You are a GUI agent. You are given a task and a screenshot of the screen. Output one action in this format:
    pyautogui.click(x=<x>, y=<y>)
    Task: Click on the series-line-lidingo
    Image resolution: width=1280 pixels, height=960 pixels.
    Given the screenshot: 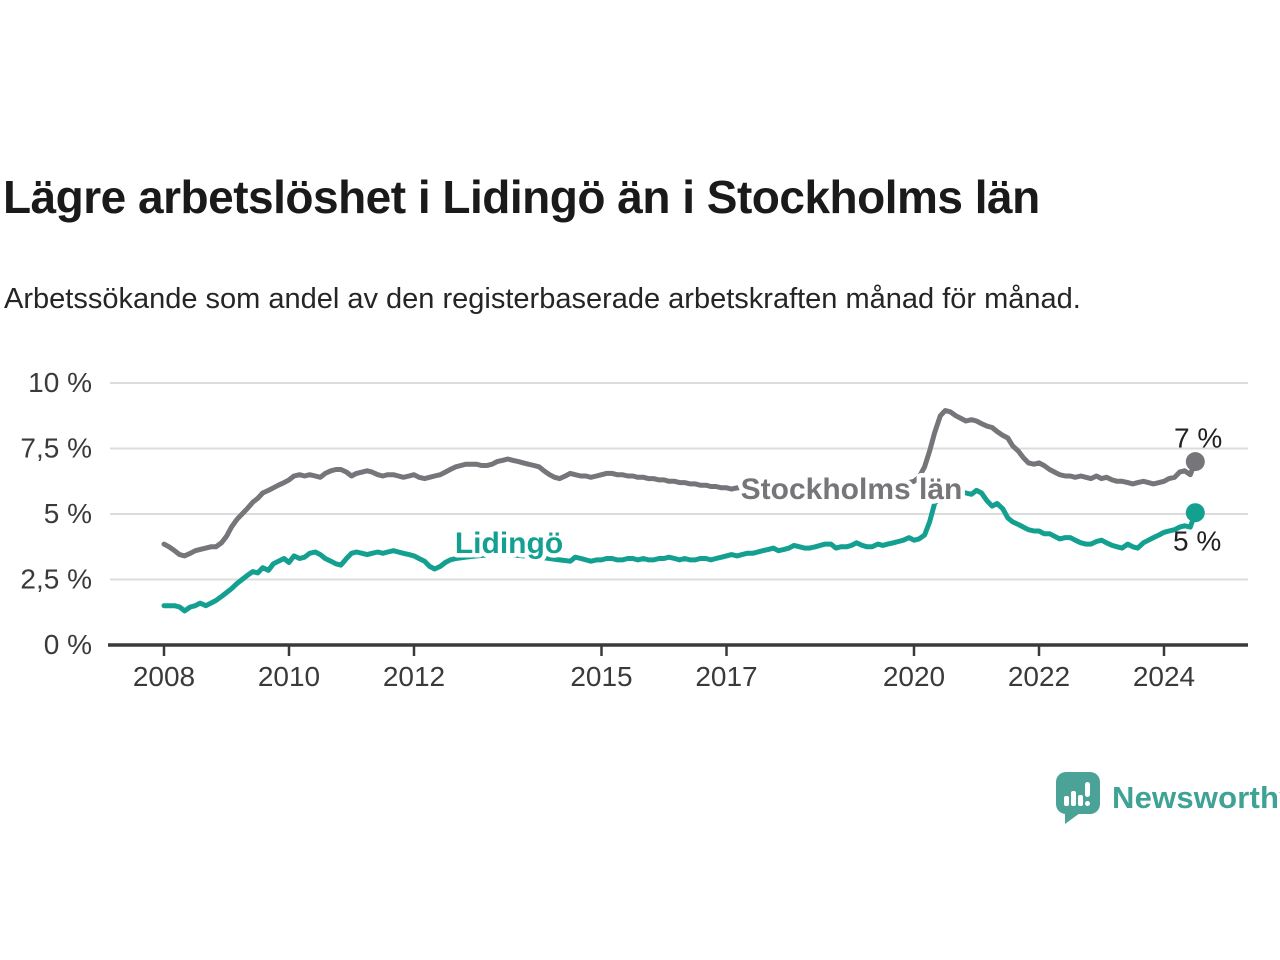 What is the action you would take?
    pyautogui.click(x=679, y=550)
    